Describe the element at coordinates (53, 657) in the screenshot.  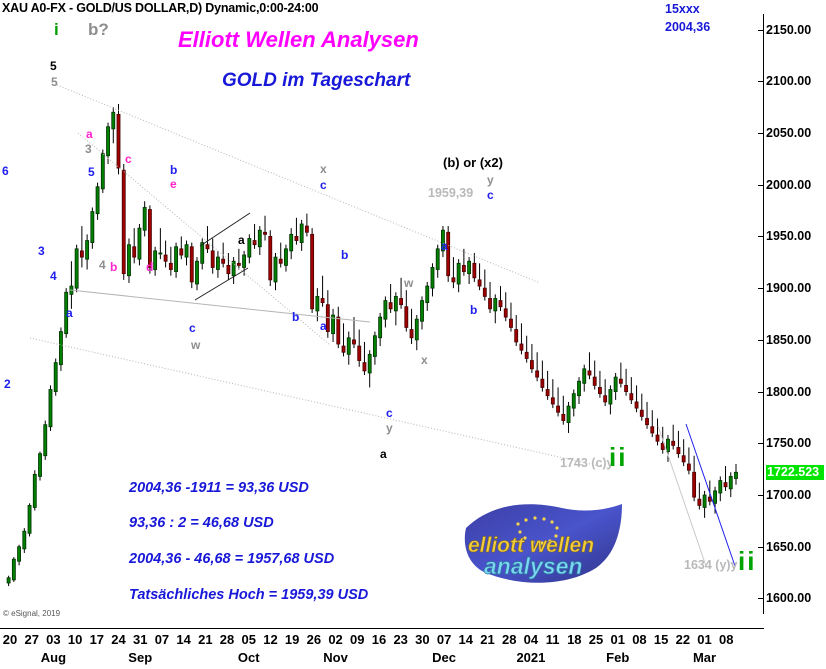
I see `date-tick-month: Aug` at that location.